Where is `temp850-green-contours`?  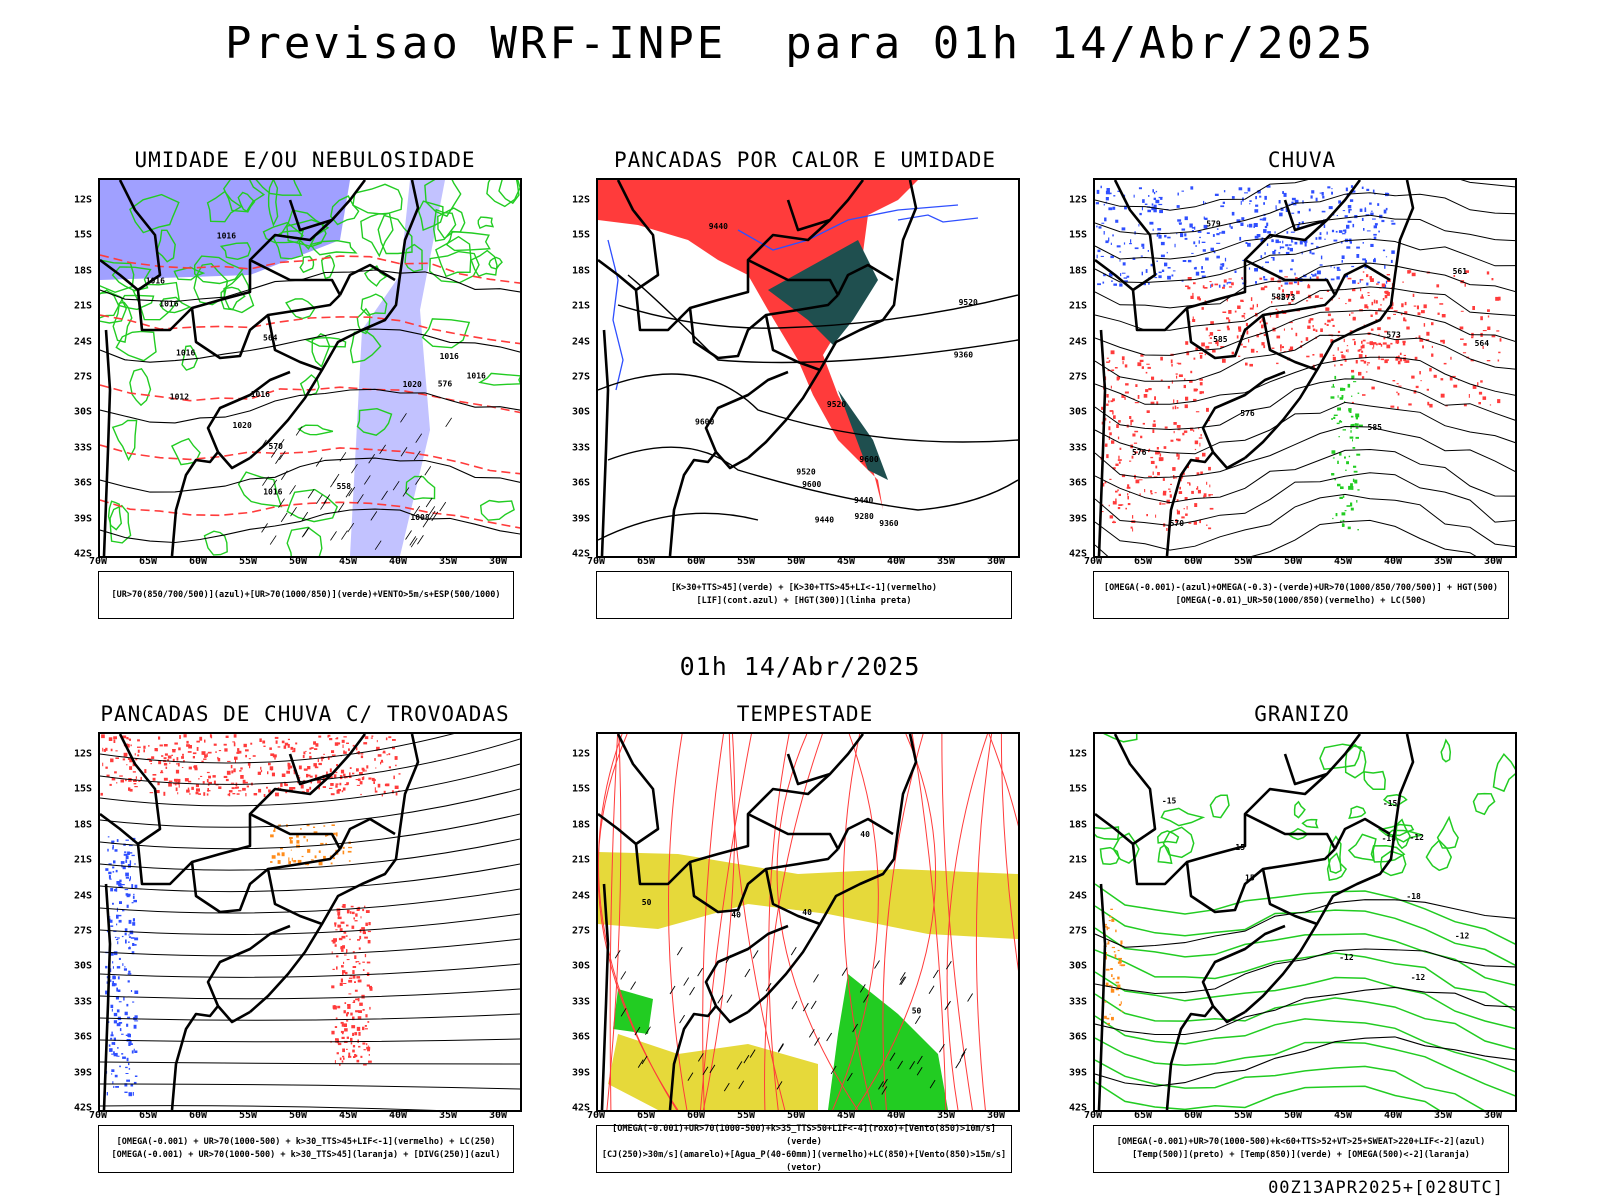
temp850-green-contours is located at coordinates (1305, 922).